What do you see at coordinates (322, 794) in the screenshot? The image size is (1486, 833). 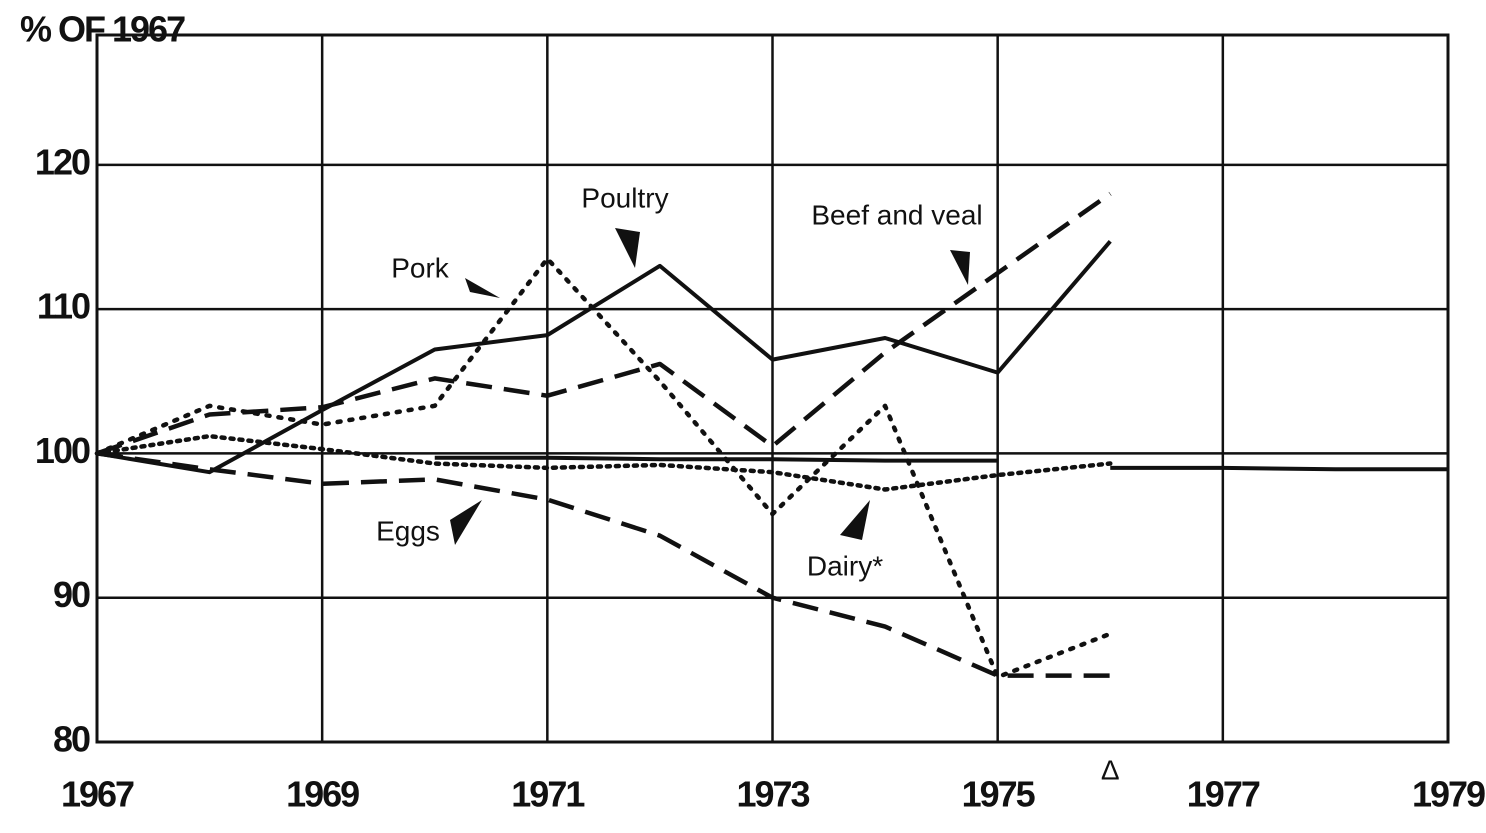 I see `x-tick-label: 1969` at bounding box center [322, 794].